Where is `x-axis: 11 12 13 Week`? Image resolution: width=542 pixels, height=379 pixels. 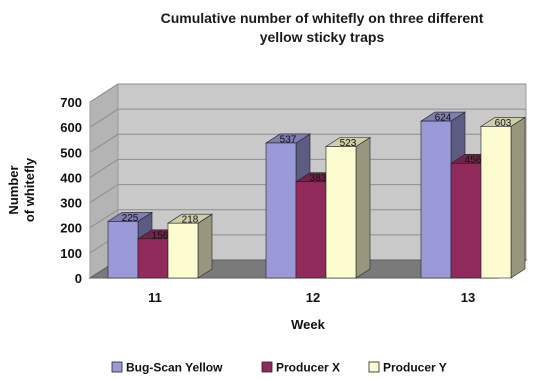 x-axis: 11 12 13 Week is located at coordinates (311, 311).